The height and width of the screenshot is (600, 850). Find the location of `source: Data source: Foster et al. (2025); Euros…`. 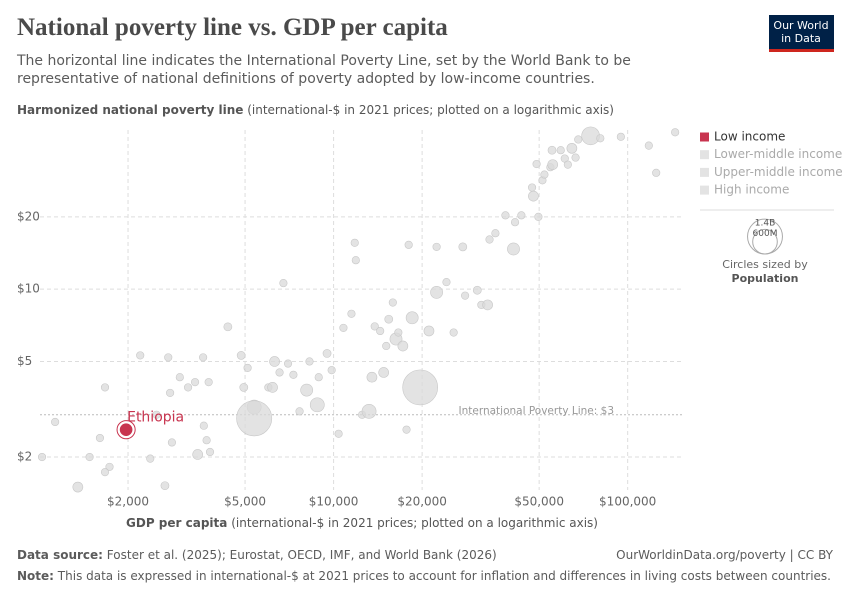

source: Data source: Foster et al. (2025); Euros… is located at coordinates (257, 555).